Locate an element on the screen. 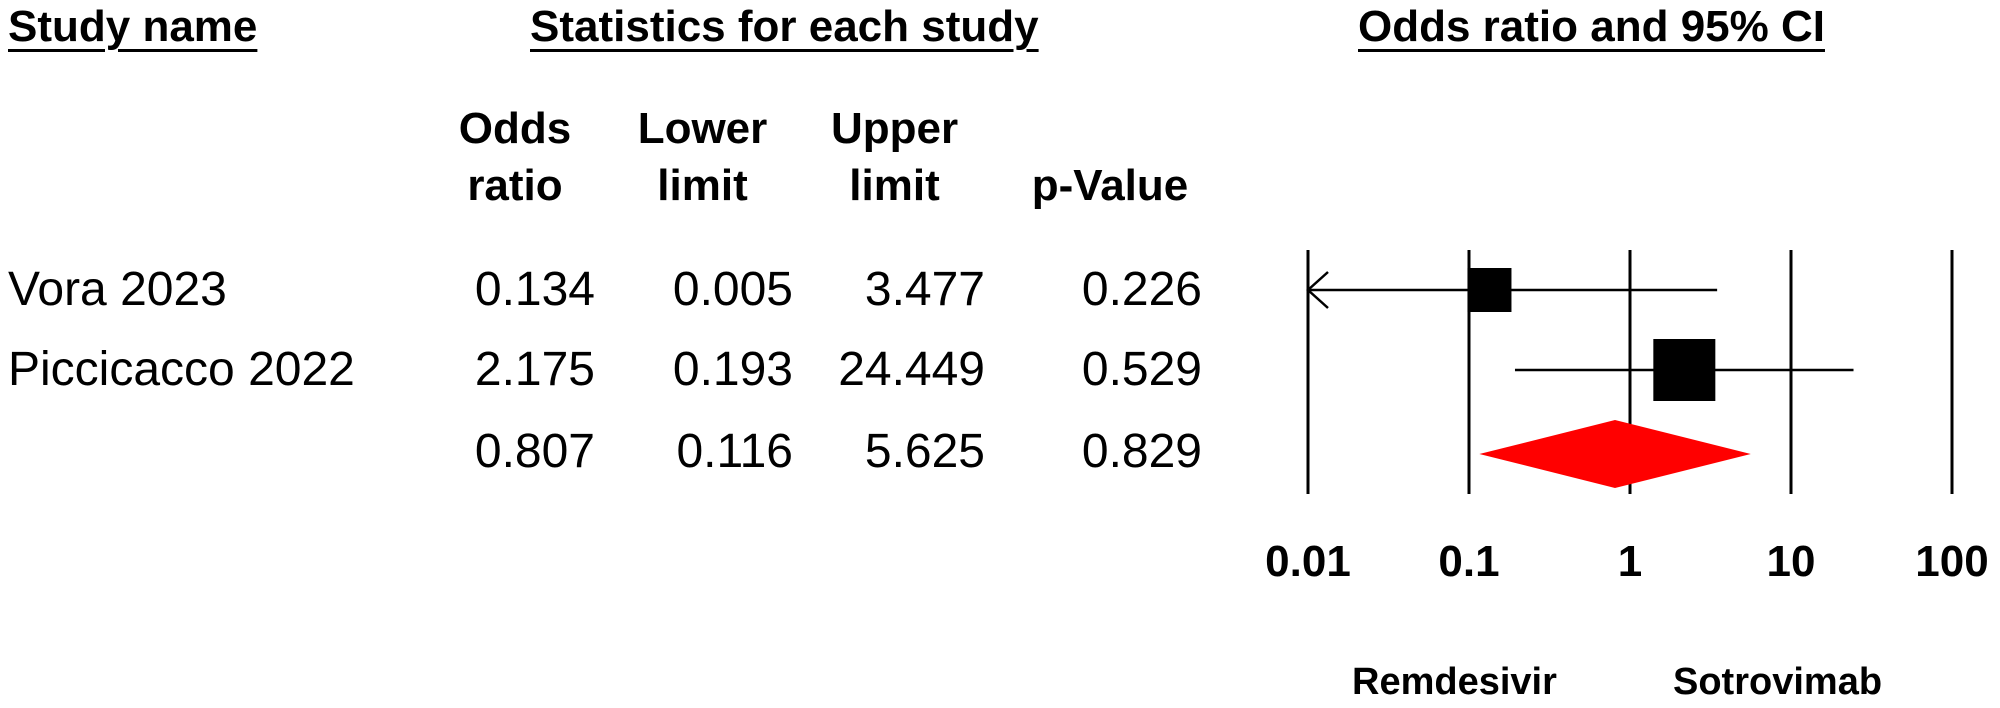 The image size is (2000, 708). x-tick-label: 0.01 is located at coordinates (1308, 561).